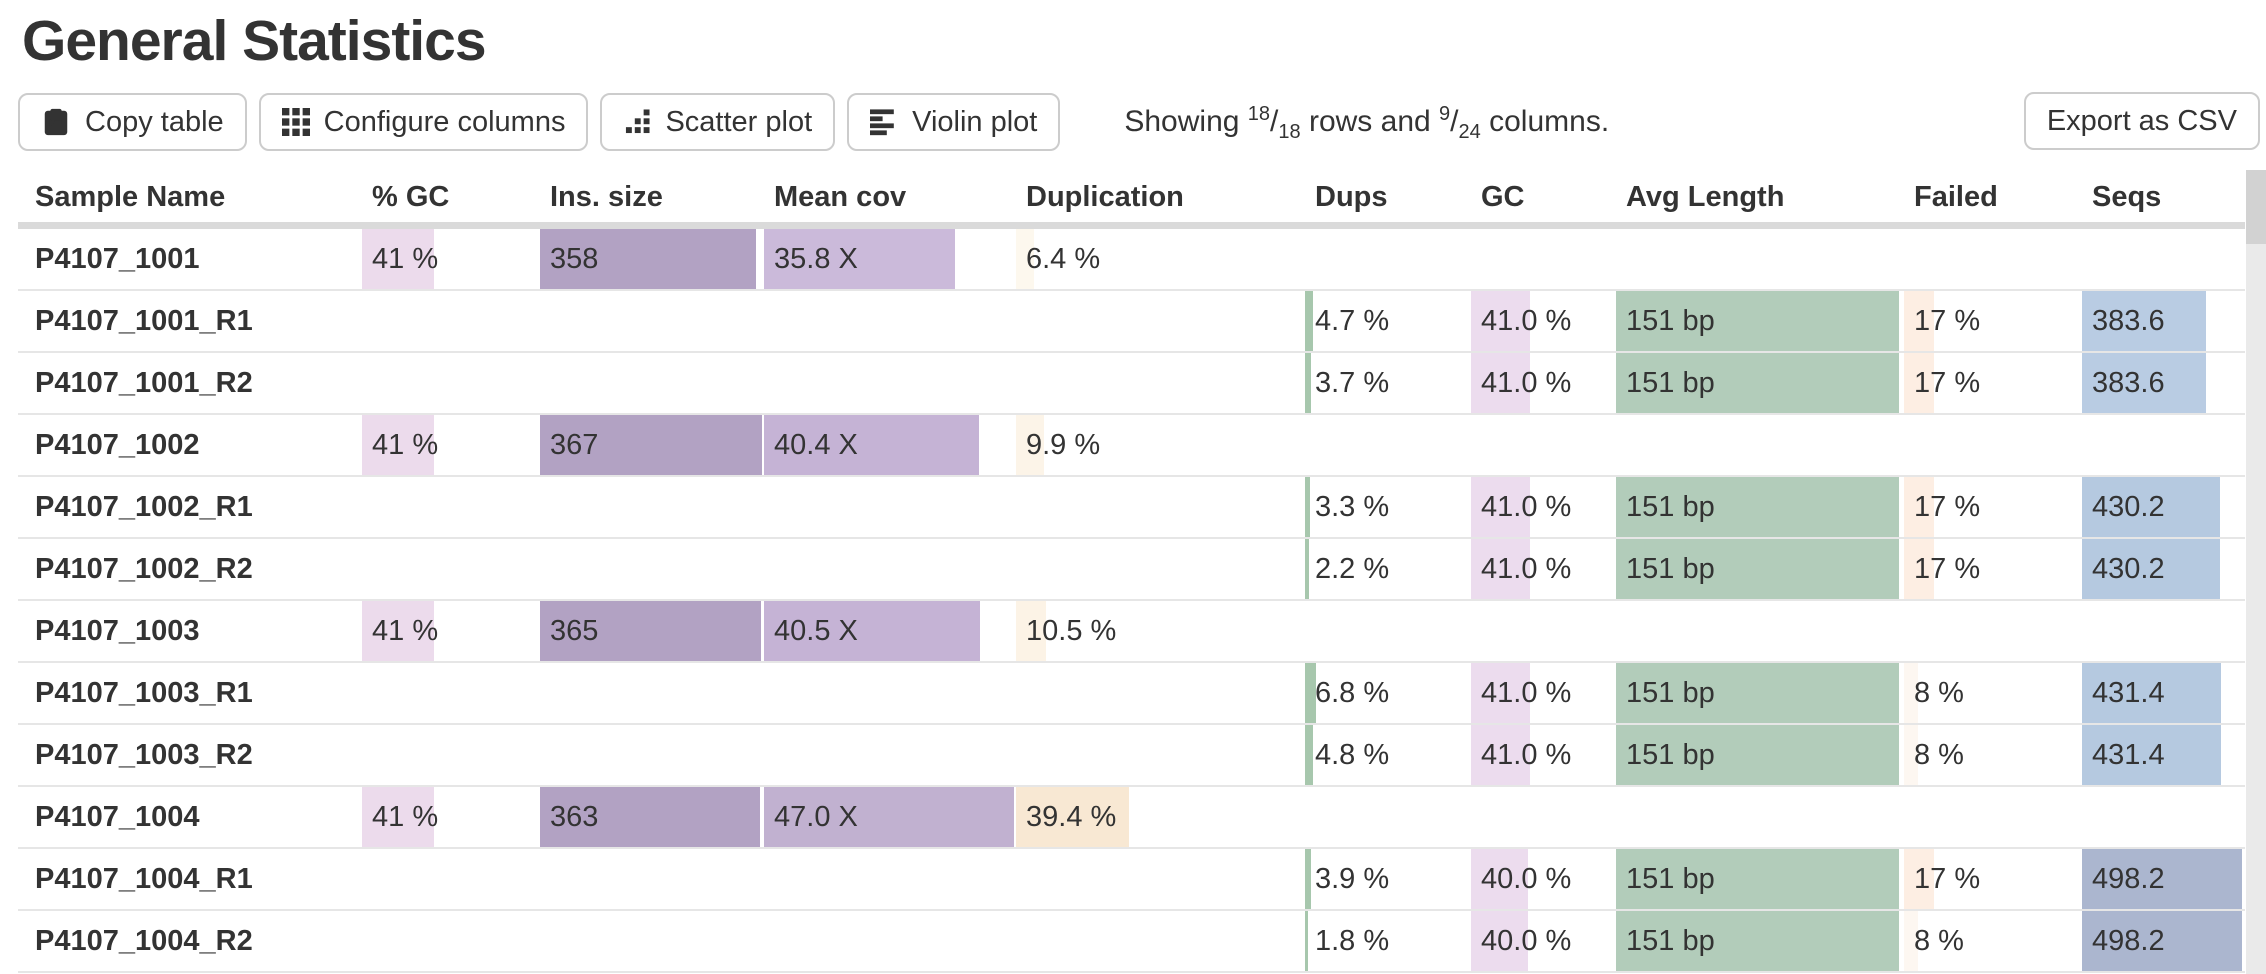 This screenshot has width=2266, height=974. I want to click on cell-seqs: 430.2, so click(2163, 507).